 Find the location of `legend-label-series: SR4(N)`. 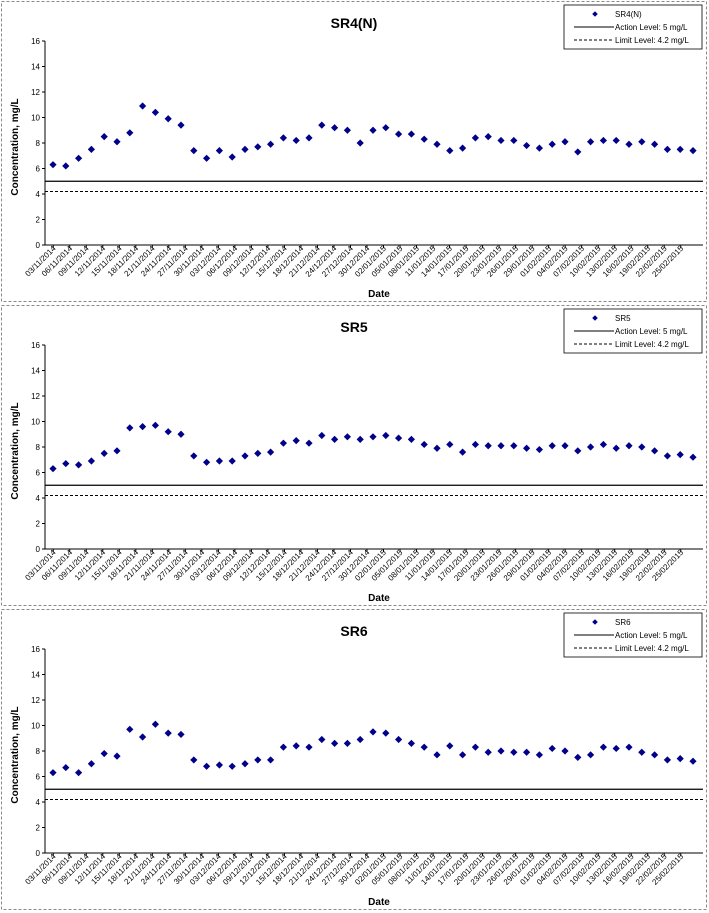

legend-label-series: SR4(N) is located at coordinates (628, 14).